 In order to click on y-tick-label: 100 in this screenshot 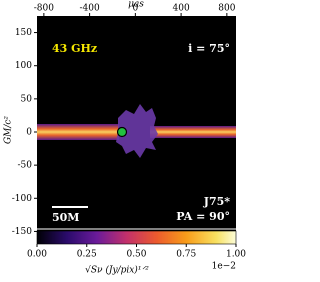, I will do `click(23, 66)`.